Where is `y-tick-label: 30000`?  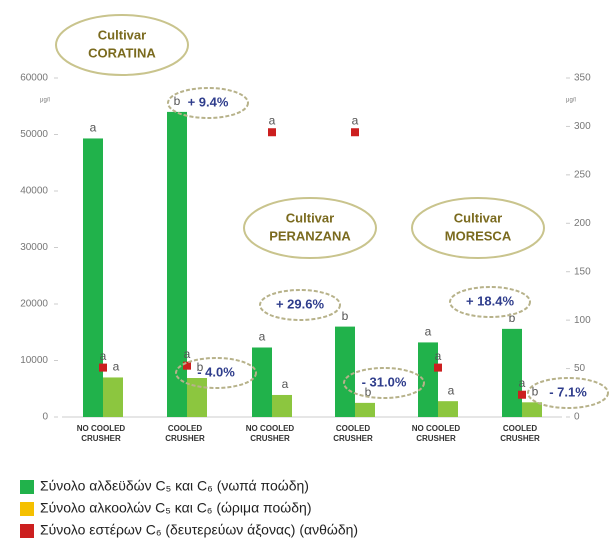 y-tick-label: 30000 is located at coordinates (34, 247).